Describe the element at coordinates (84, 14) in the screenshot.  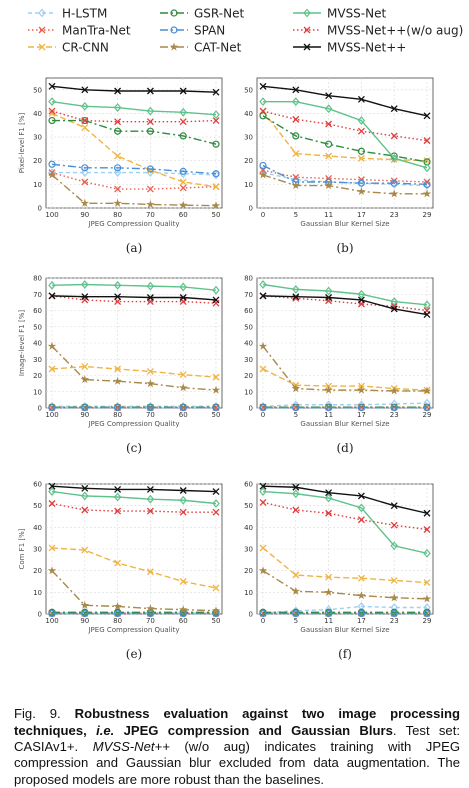
I see `legend-label: H-LSTM` at that location.